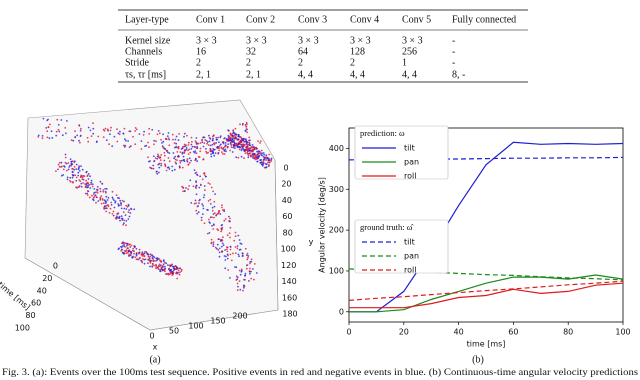  Describe the element at coordinates (203, 74) in the screenshot. I see `table-cell: 2, 1` at that location.